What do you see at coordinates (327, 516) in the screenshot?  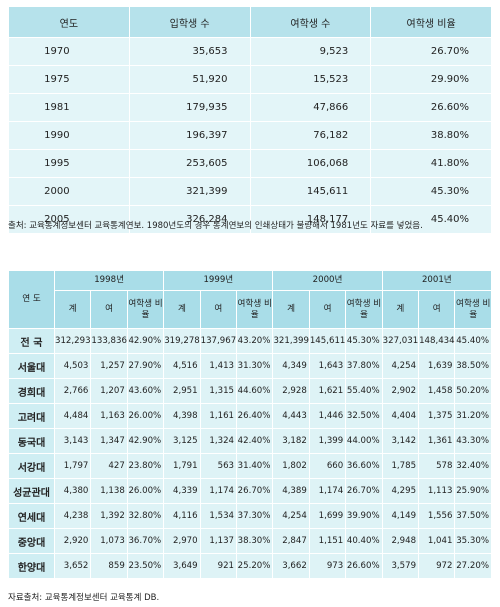 I see `cell: 1,699` at bounding box center [327, 516].